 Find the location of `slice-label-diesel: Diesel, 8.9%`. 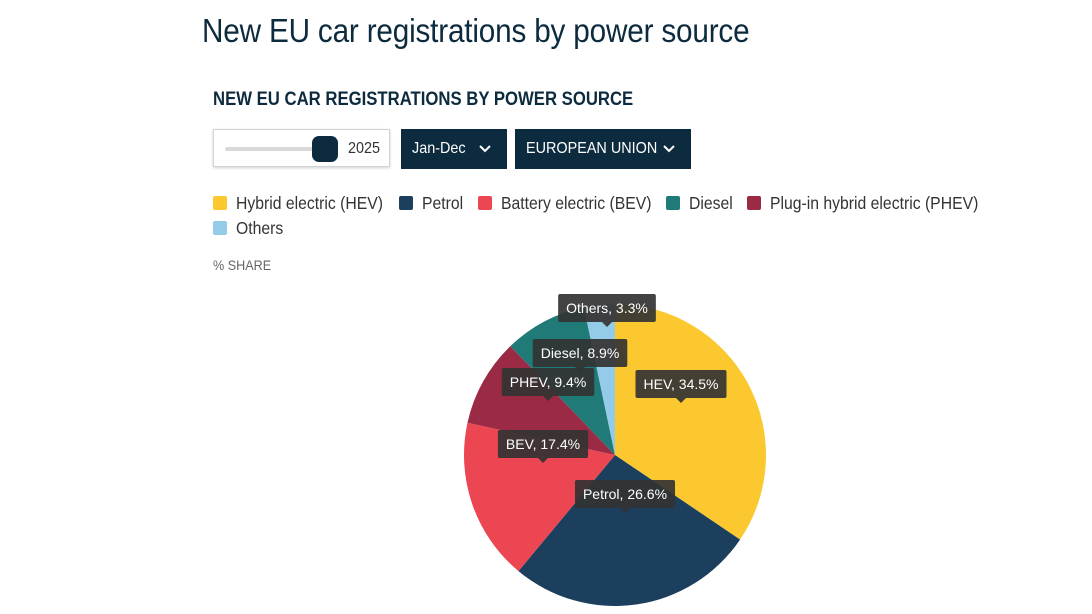

slice-label-diesel: Diesel, 8.9% is located at coordinates (580, 355).